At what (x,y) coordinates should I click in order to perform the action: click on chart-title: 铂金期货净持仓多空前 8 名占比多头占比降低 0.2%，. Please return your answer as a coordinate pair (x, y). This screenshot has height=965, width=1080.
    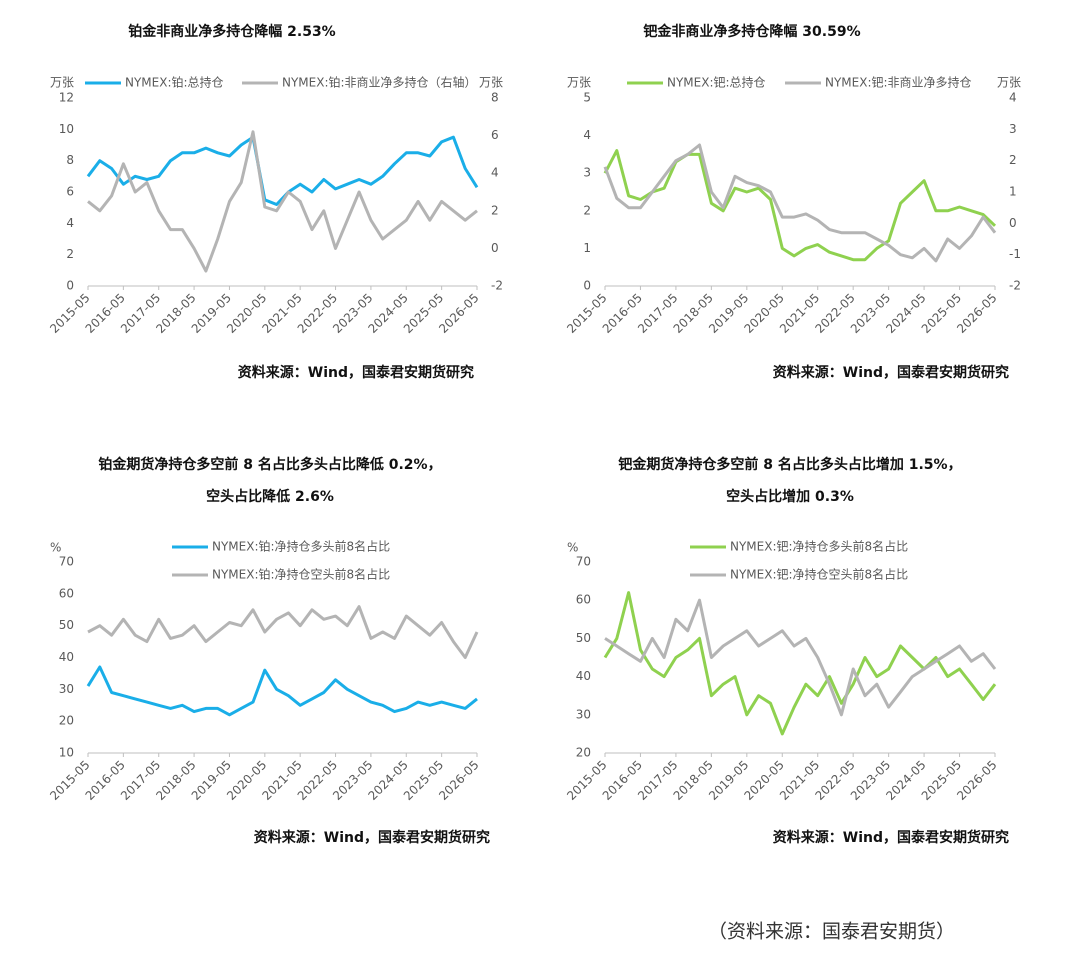
    Looking at the image, I should click on (269, 464).